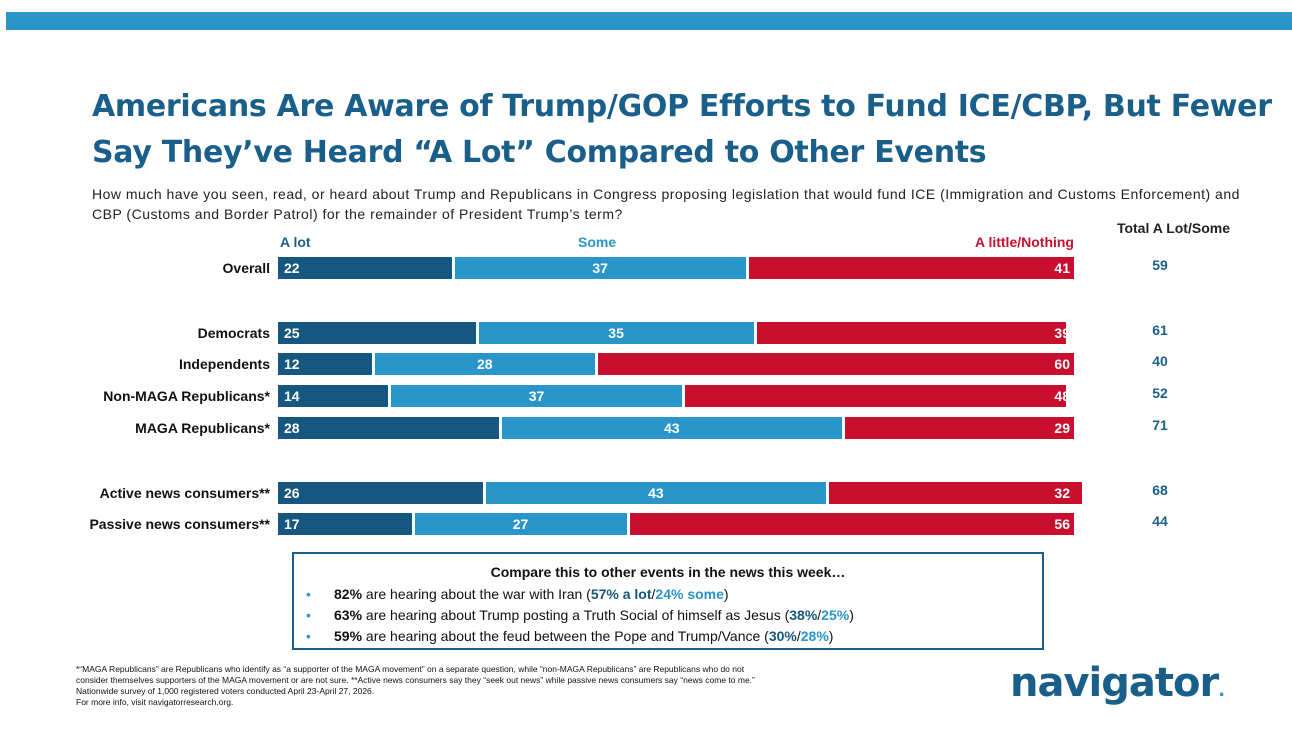 Image resolution: width=1292 pixels, height=734 pixels. I want to click on compare-pct: 82%, so click(348, 594).